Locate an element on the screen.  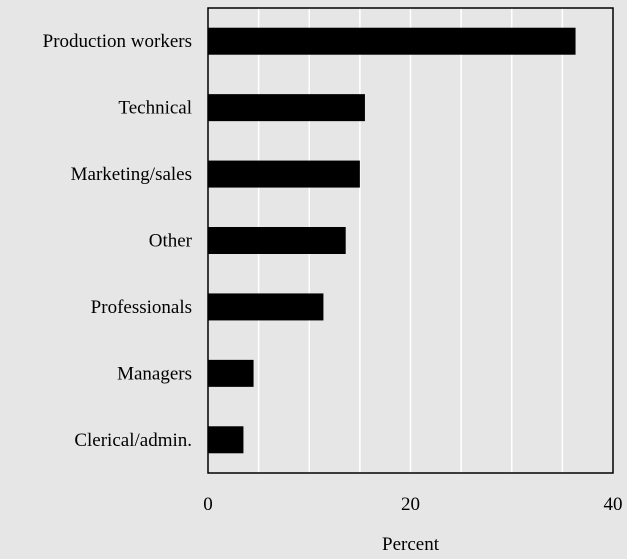
x-tick-label: 20 is located at coordinates (410, 504).